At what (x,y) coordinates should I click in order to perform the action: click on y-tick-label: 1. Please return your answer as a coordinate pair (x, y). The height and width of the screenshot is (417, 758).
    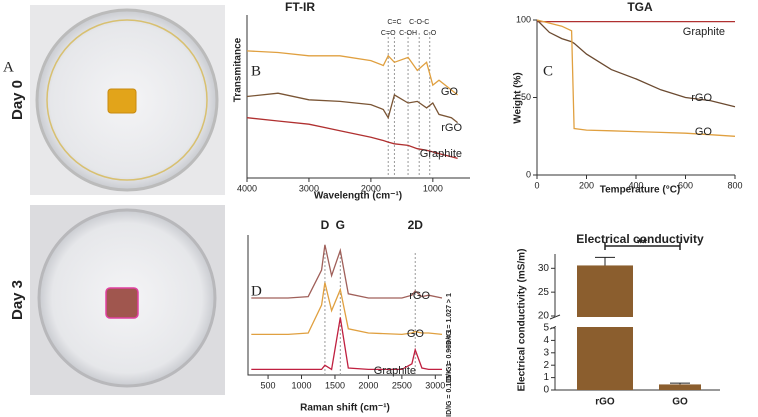
    Looking at the image, I should click on (546, 377).